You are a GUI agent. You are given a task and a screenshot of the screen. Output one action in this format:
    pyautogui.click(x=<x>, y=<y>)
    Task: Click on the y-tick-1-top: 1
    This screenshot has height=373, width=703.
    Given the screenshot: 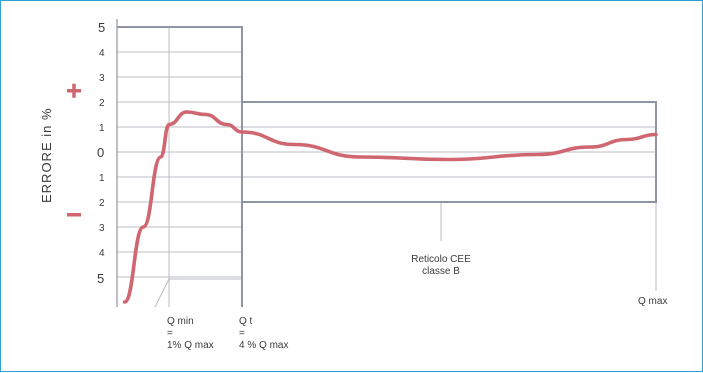 What is the action you would take?
    pyautogui.click(x=102, y=128)
    